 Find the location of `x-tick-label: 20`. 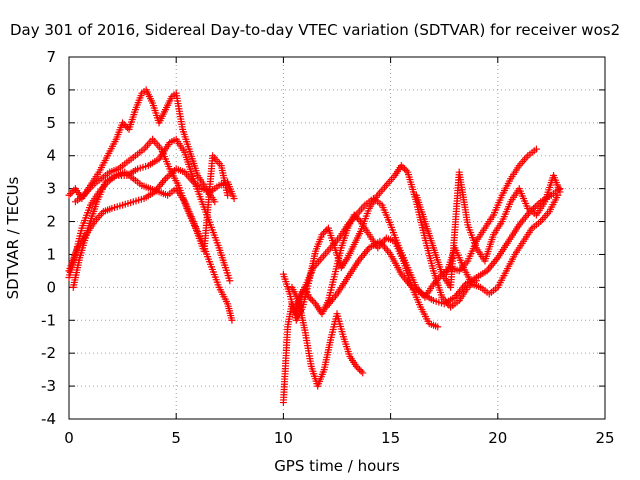

x-tick-label: 20 is located at coordinates (497, 438).